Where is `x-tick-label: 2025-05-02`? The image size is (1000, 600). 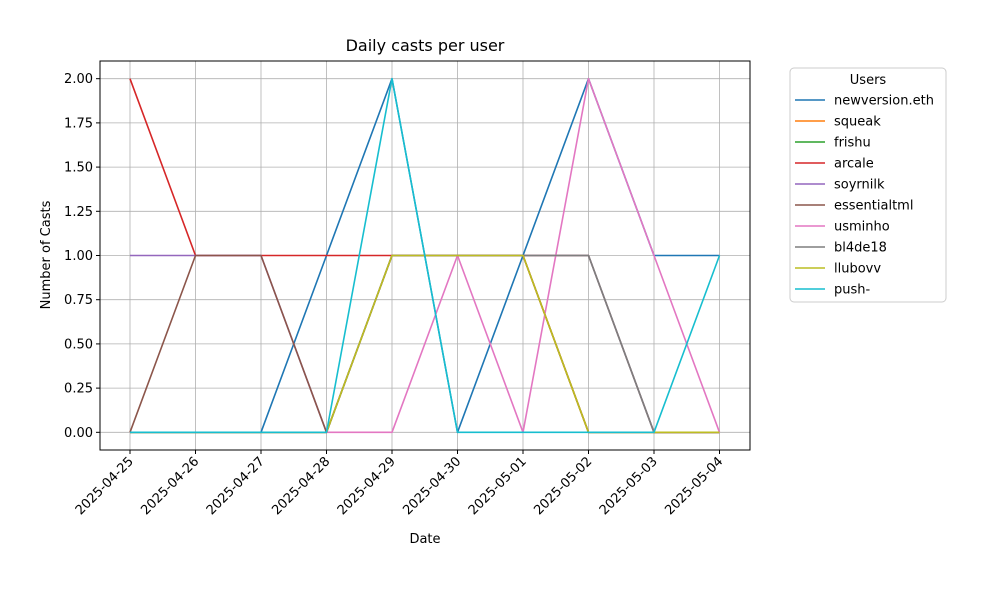 x-tick-label: 2025-05-02 is located at coordinates (563, 486).